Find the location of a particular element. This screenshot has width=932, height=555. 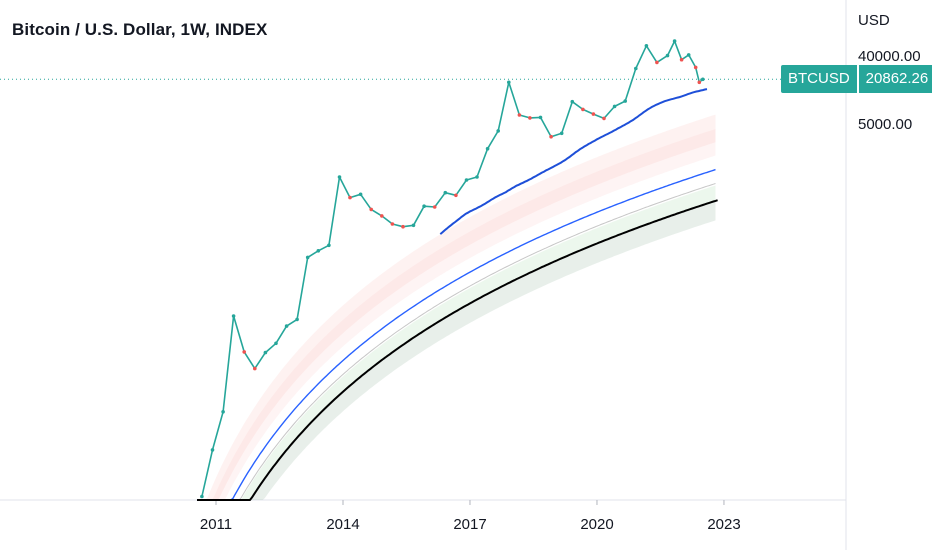

price-scale-unit: USD is located at coordinates (874, 20).